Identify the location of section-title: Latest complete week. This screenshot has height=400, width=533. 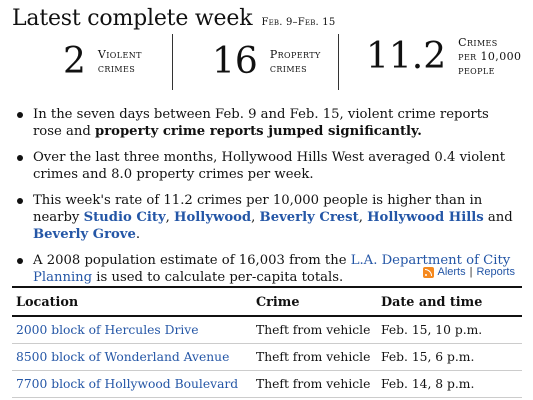
(132, 18).